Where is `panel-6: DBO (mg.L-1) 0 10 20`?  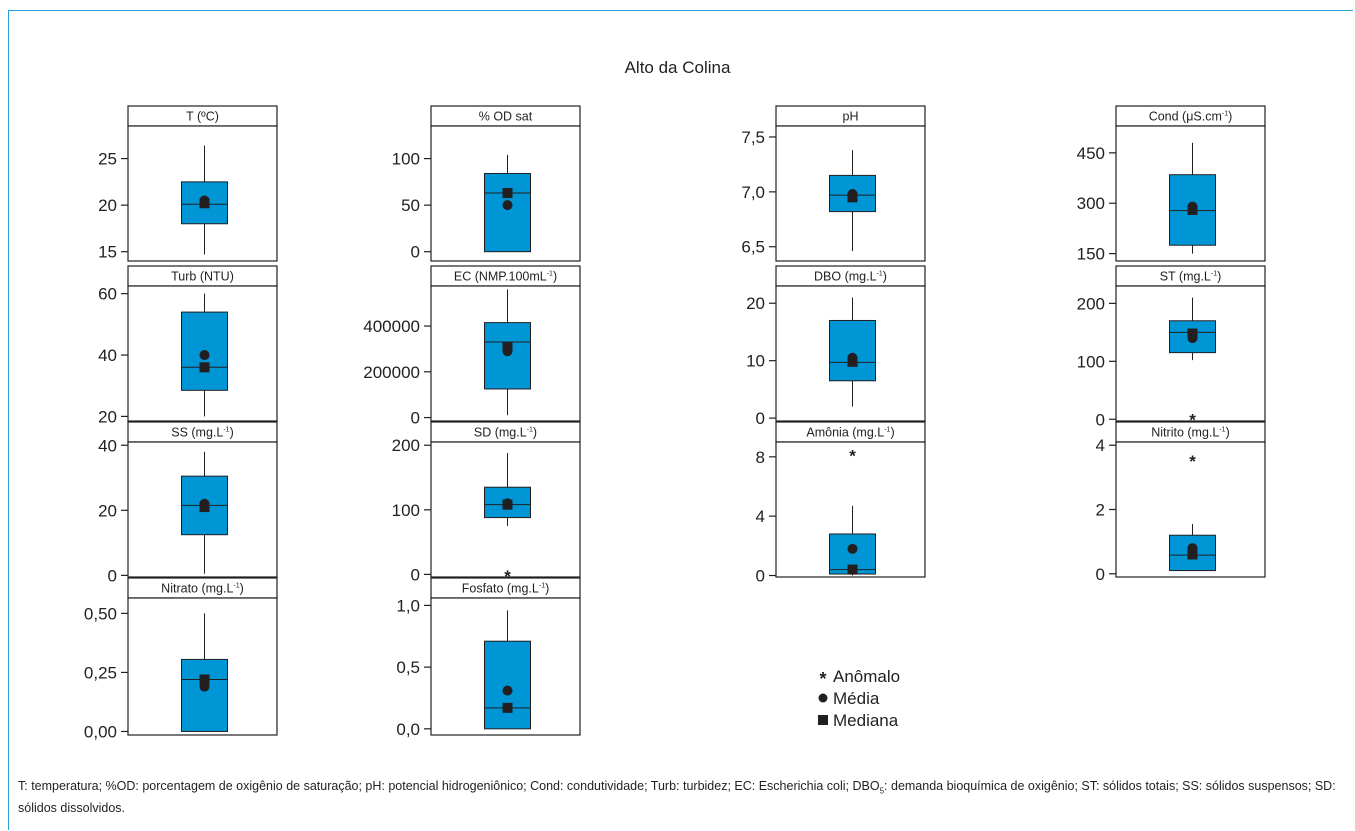 panel-6: DBO (mg.L-1) 0 10 20 is located at coordinates (836, 346).